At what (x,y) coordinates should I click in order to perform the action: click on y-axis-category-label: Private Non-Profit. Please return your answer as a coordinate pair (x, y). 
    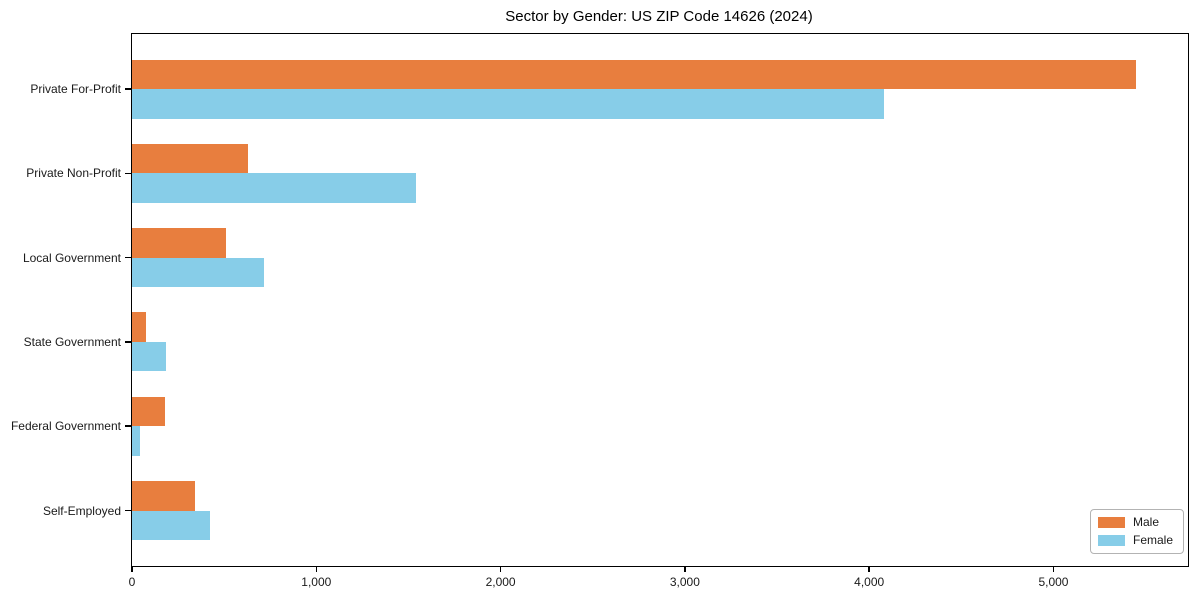
    Looking at the image, I should click on (73, 173).